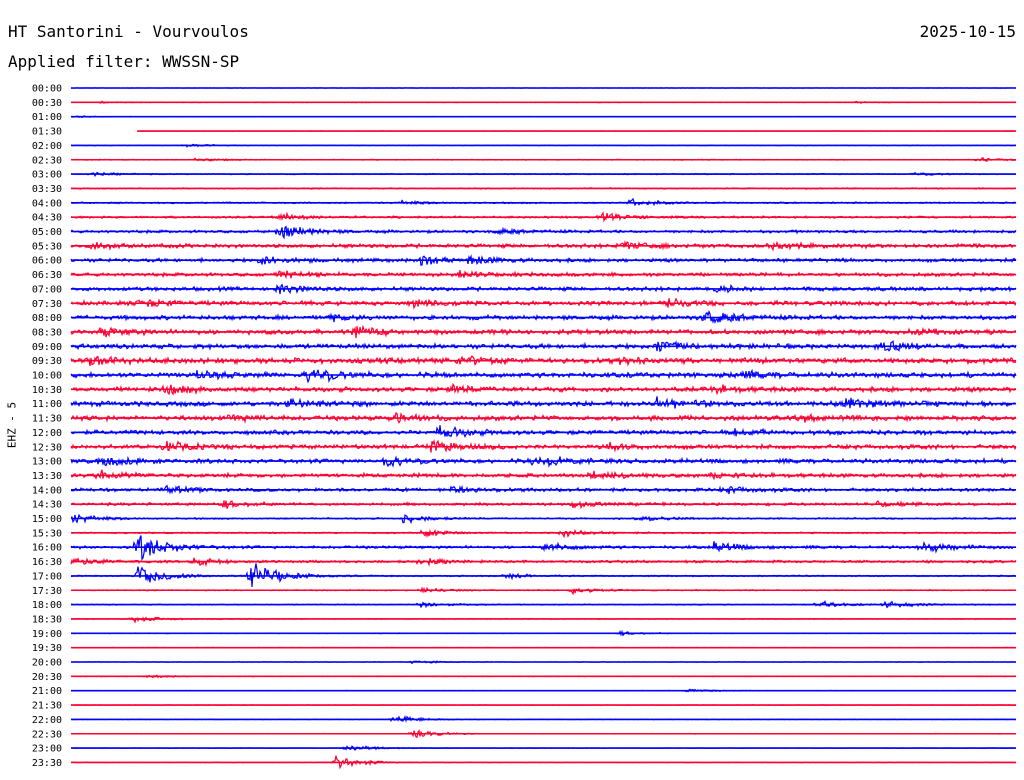  Describe the element at coordinates (47, 160) in the screenshot. I see `time-tick-label: 02:30` at that location.